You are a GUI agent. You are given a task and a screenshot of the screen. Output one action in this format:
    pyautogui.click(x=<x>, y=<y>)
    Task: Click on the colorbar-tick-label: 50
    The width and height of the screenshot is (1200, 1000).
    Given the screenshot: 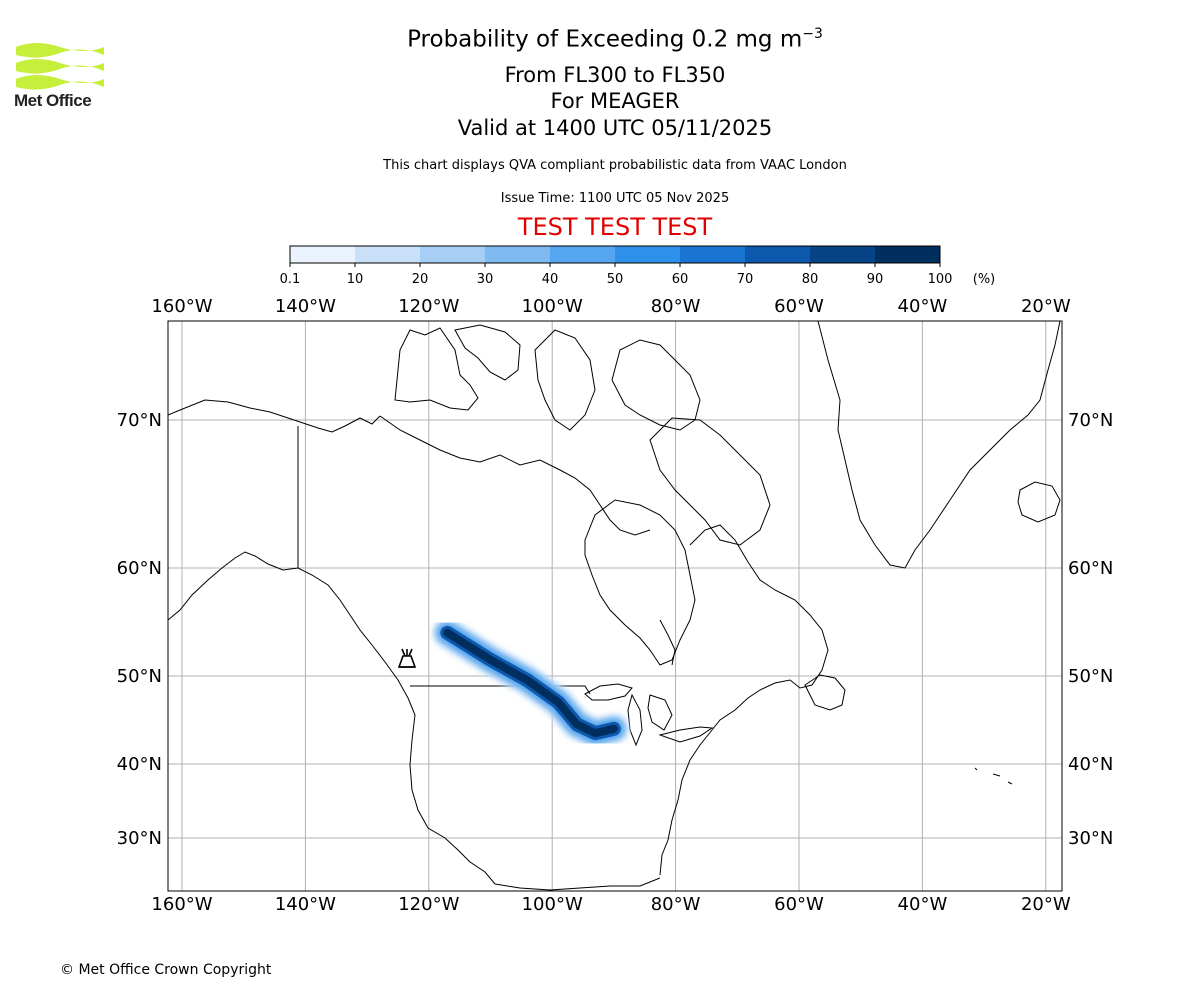 What is the action you would take?
    pyautogui.click(x=615, y=279)
    